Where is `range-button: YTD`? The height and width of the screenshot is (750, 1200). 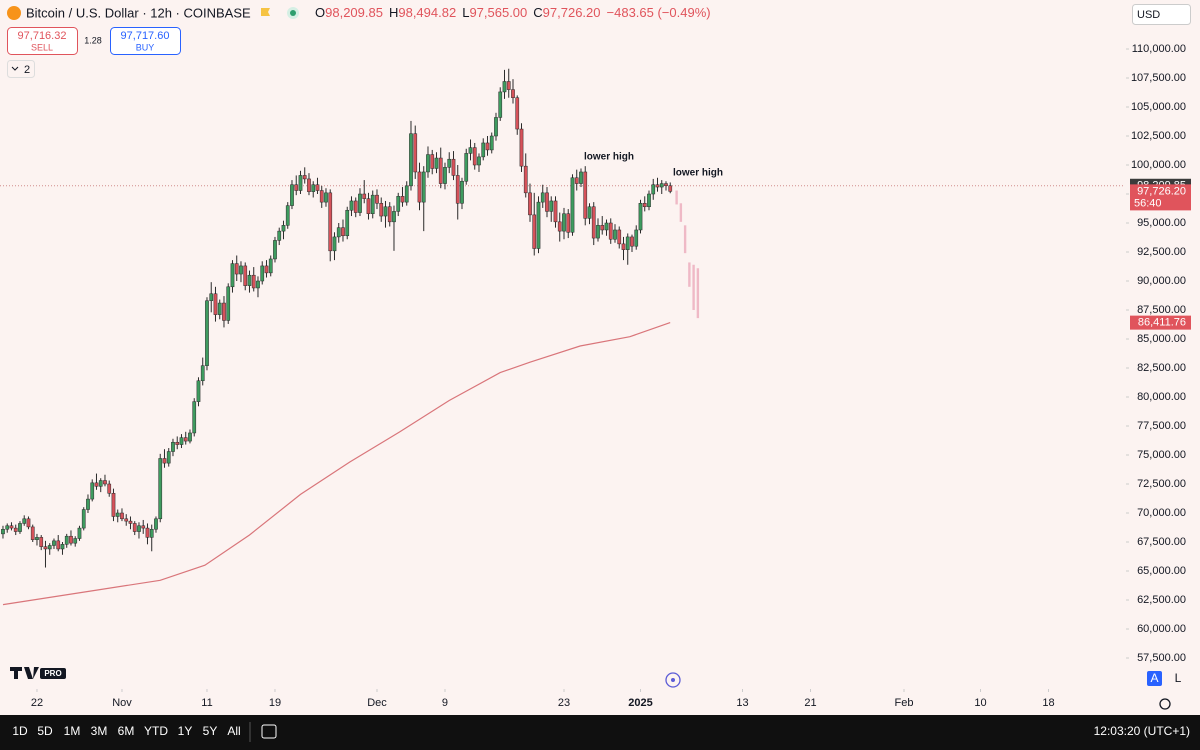 range-button: YTD is located at coordinates (156, 731).